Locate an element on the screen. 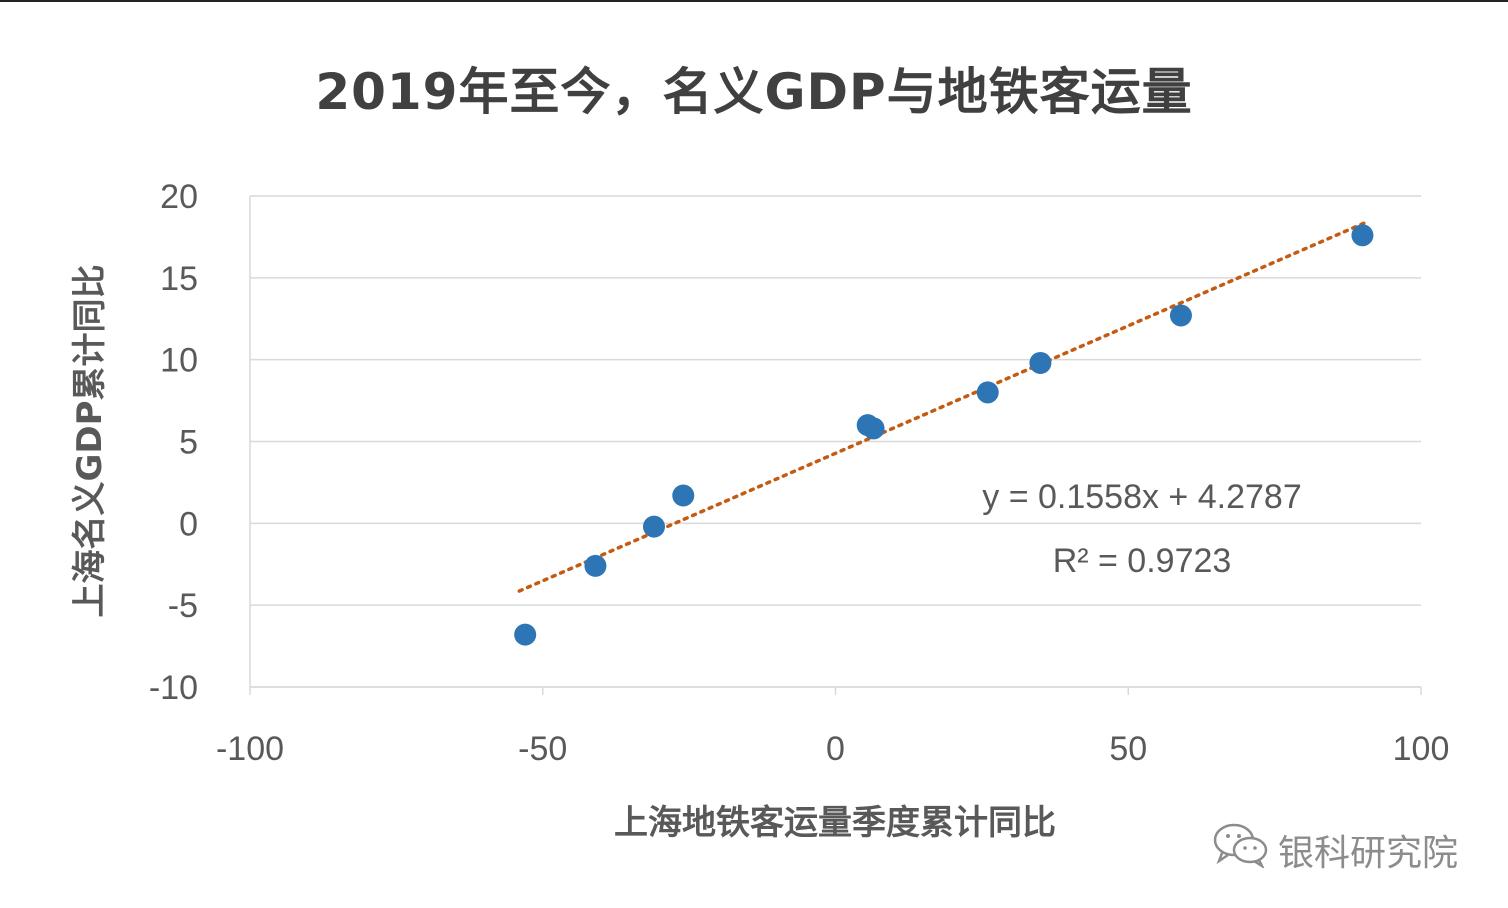  regression-equation: y = 0.1558x + 4.2787 is located at coordinates (1141, 497).